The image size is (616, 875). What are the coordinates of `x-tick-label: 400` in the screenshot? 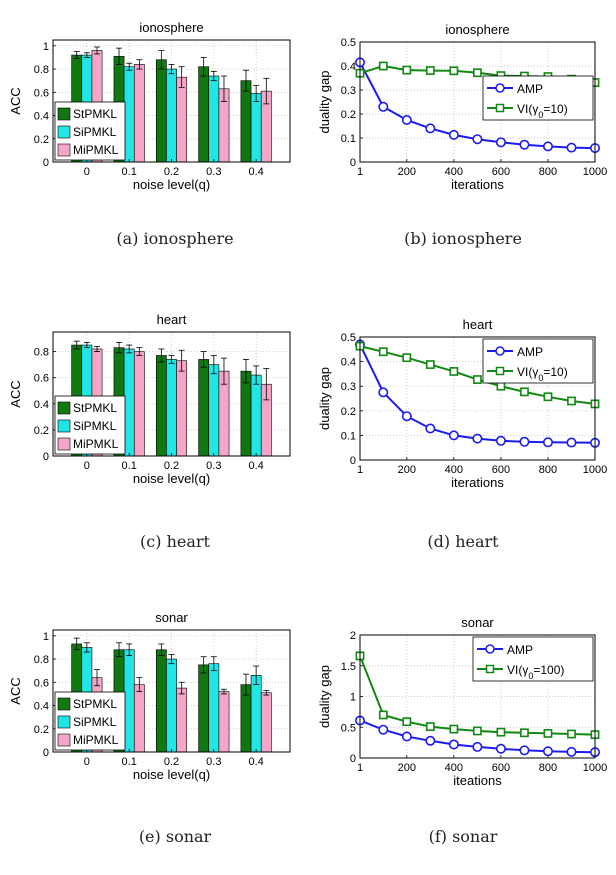 It's located at (454, 172).